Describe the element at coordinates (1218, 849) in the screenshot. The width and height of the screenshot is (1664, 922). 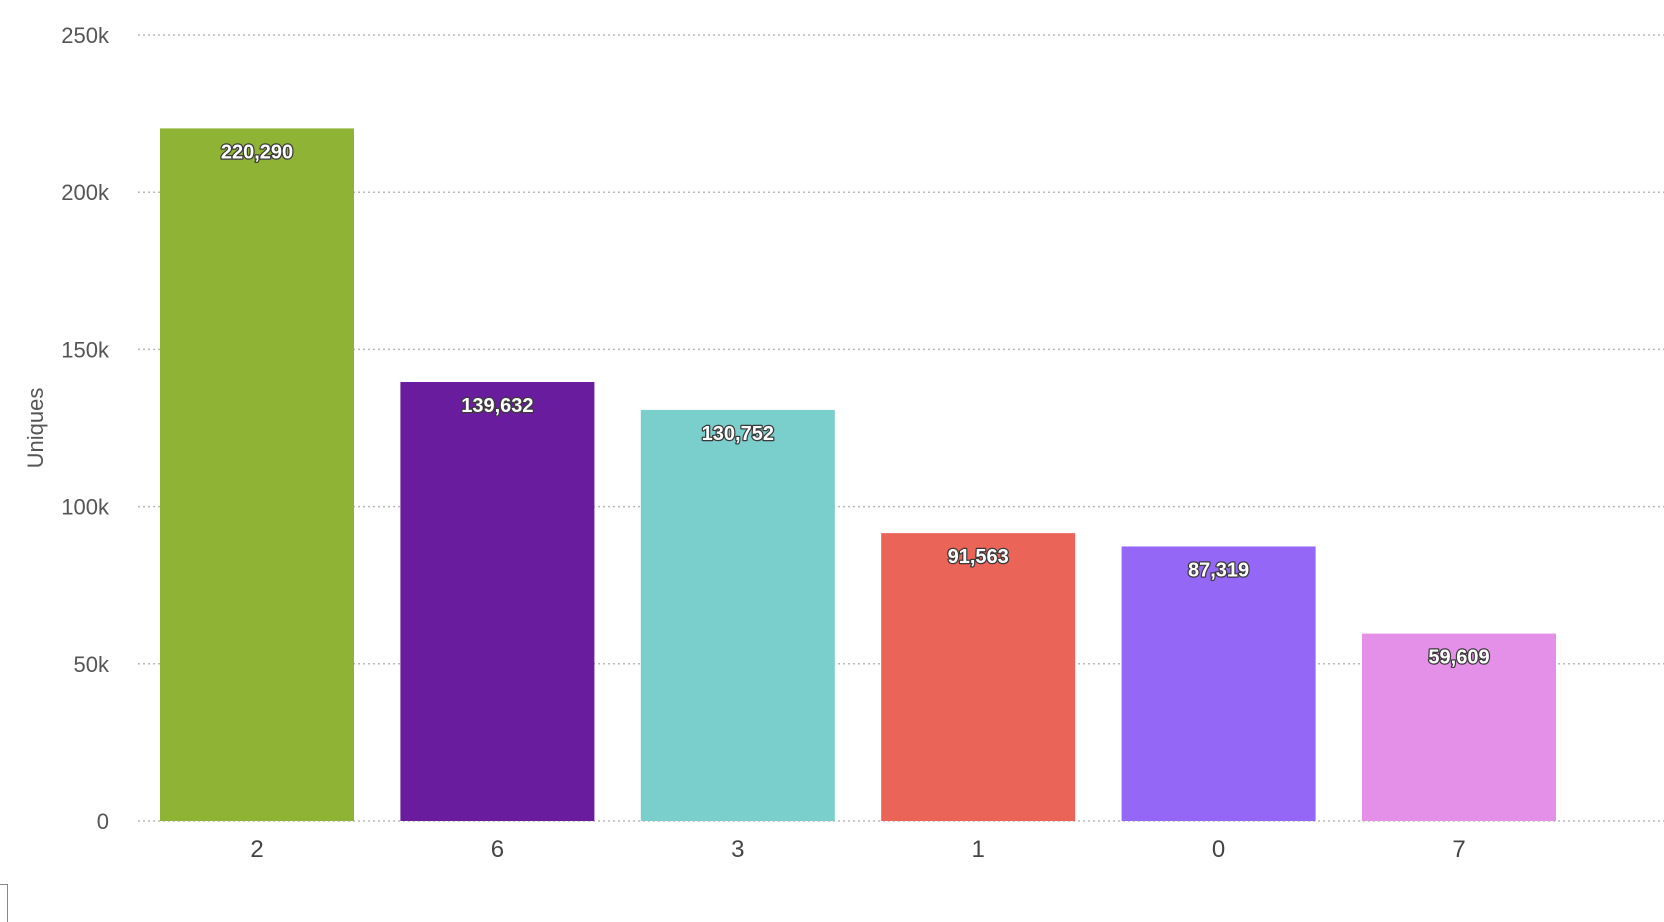
I see `x-tick-label: 0` at that location.